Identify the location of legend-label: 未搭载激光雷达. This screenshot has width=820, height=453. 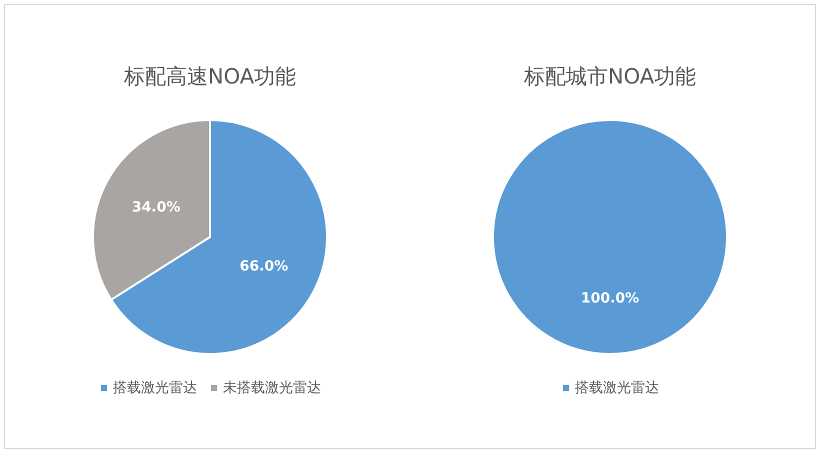
(272, 388).